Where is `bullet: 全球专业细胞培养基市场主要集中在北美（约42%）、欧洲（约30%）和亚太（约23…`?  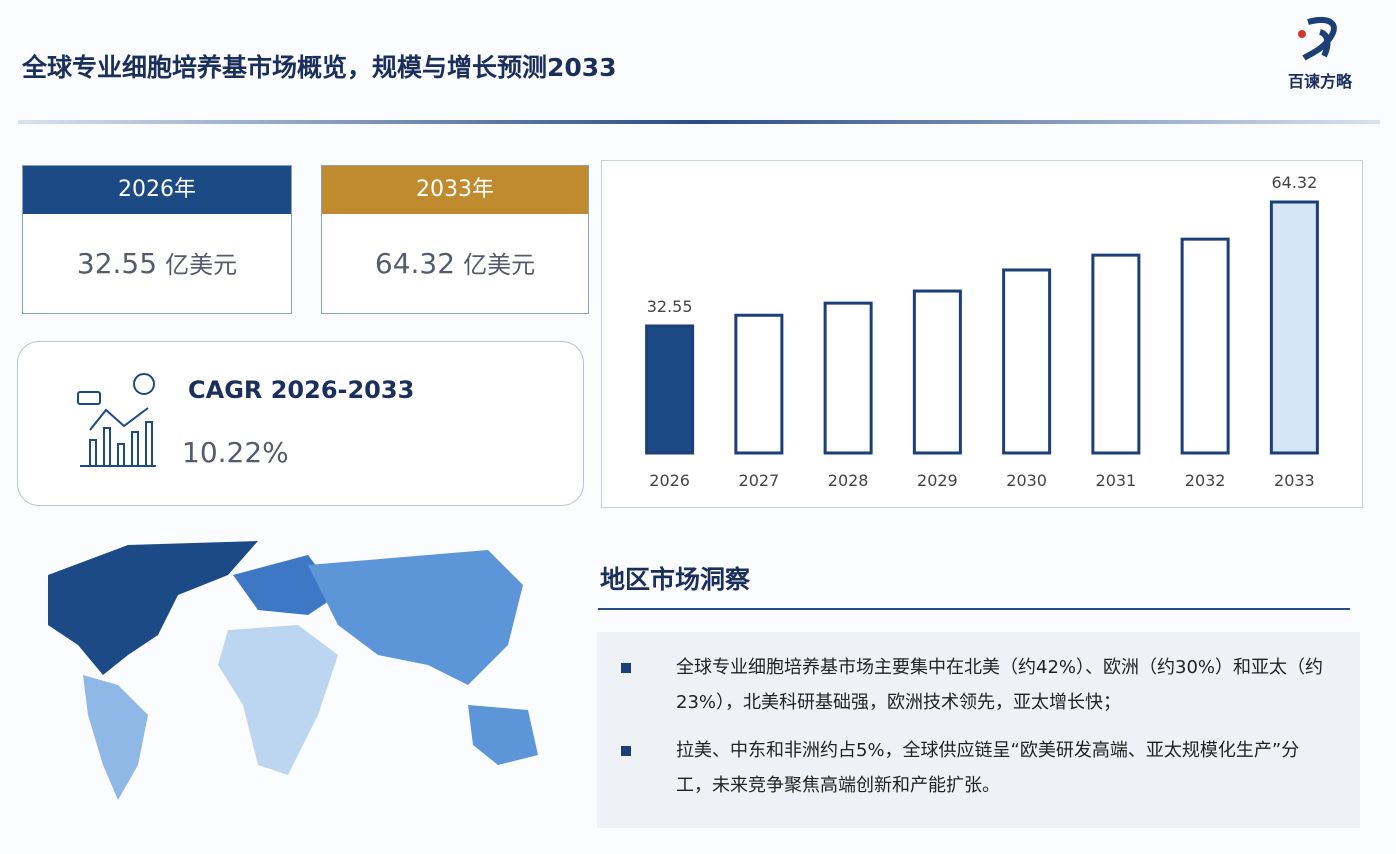
bullet: 全球专业细胞培养基市场主要集中在北美（约42%）、欧洲（约30%）和亚太（约23… is located at coordinates (978, 685).